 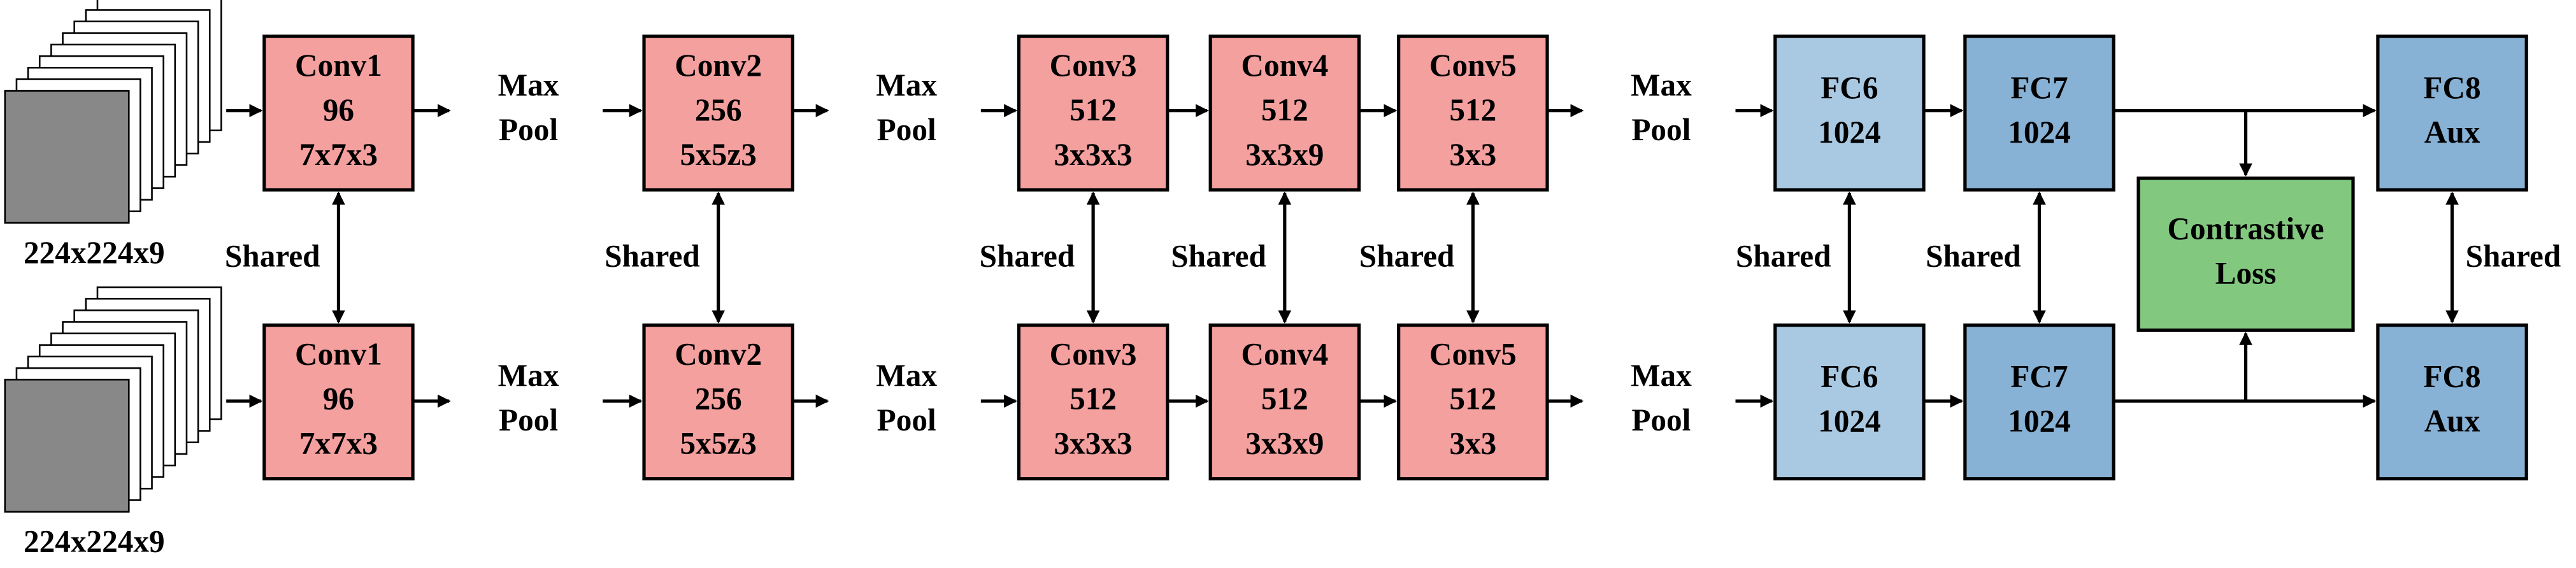 I want to click on loss-label: Contrastive, so click(x=2245, y=228).